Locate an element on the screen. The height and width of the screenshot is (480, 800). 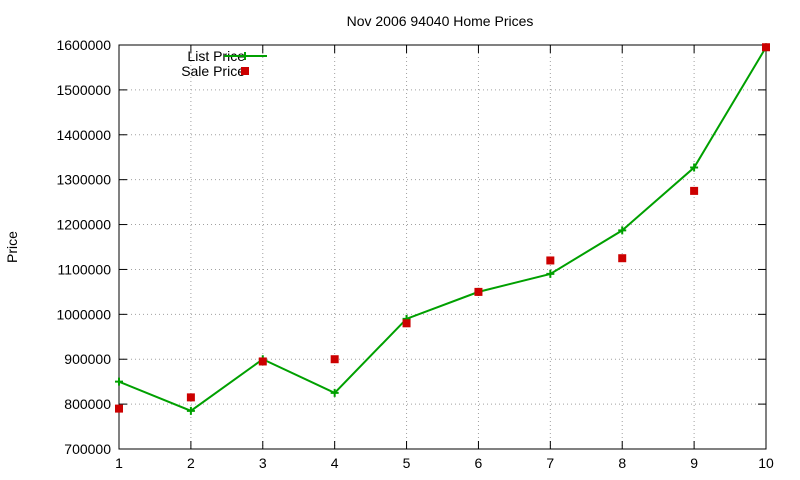
x-tick-label: 6 is located at coordinates (479, 463).